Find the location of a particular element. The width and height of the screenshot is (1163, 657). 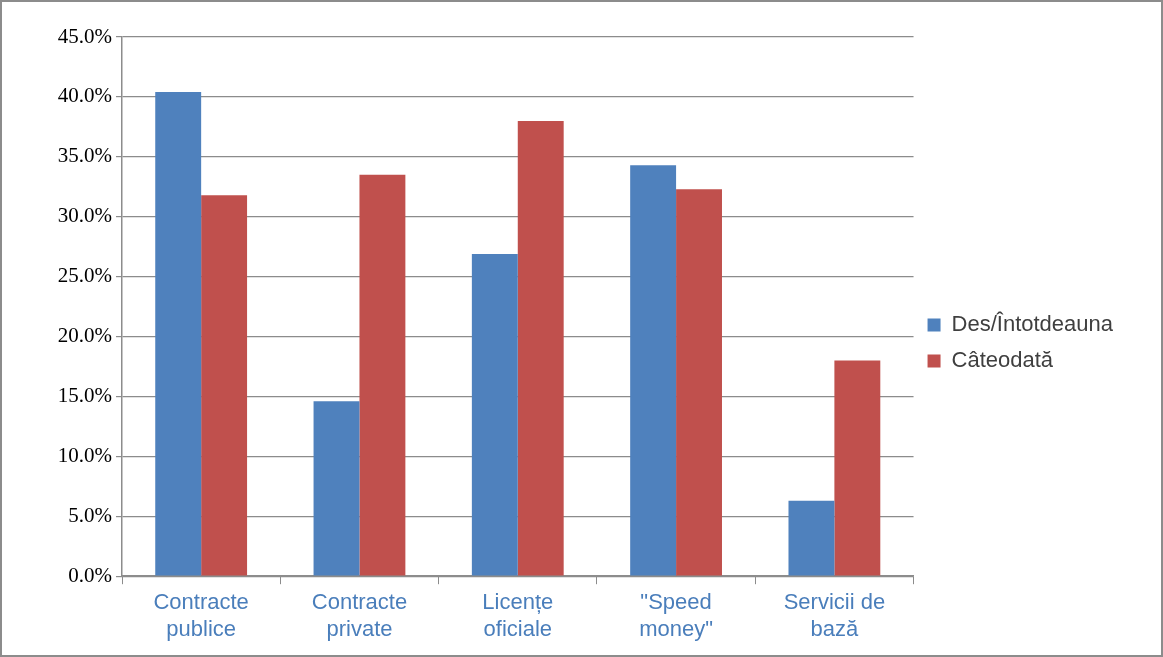

y-tick-label: 15.0% is located at coordinates (84, 394).